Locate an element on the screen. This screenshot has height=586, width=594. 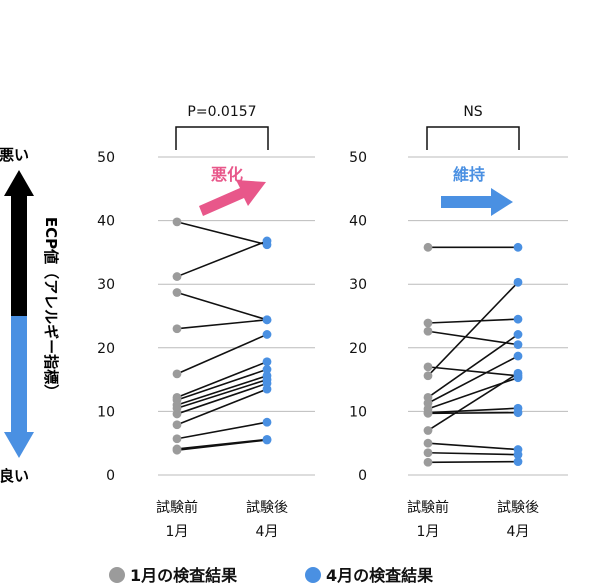
severity-arrow-dark-shaft is located at coordinates (19, 255).